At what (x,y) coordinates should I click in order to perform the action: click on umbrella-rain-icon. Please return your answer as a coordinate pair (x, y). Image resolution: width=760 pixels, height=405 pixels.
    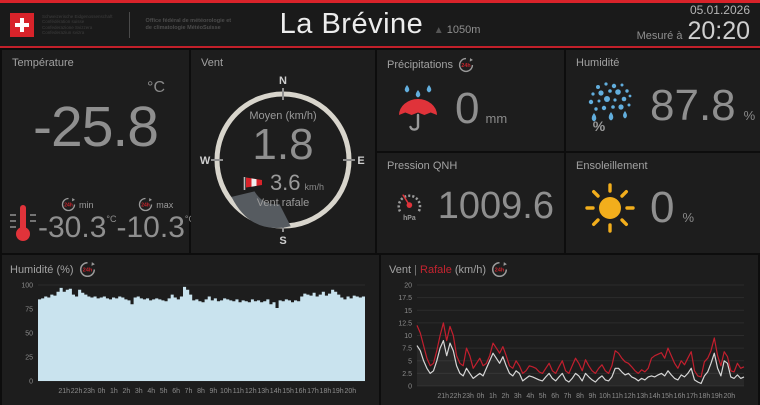
    Looking at the image, I should click on (418, 108).